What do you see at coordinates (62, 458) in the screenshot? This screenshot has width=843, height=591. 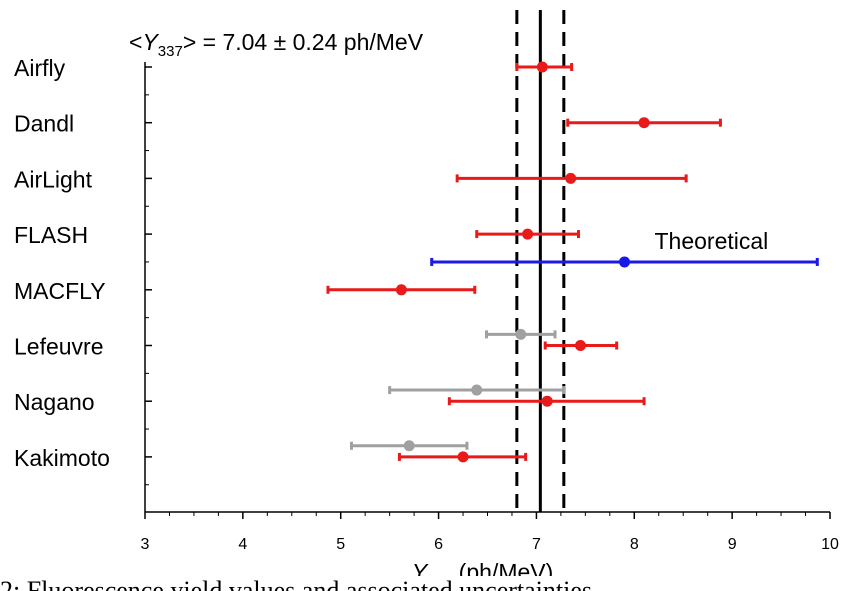 I see `category-label: Kakimoto` at bounding box center [62, 458].